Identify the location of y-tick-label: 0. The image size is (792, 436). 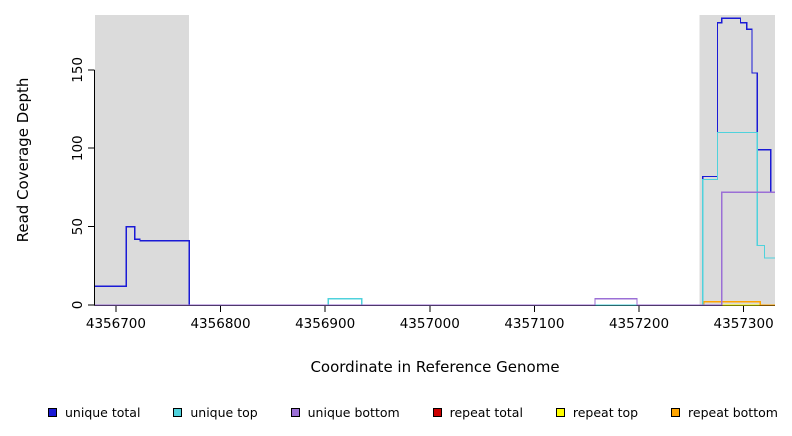
(78, 305).